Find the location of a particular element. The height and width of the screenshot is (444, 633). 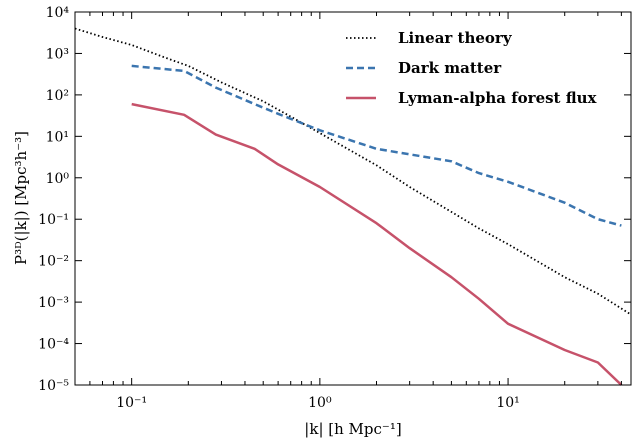

y-tick-label: 10⁻² is located at coordinates (53, 262).